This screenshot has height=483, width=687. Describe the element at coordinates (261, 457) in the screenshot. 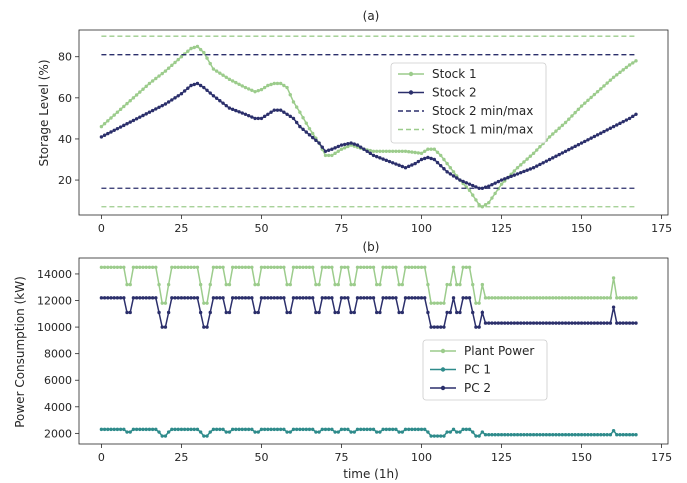

I see `x-tick-label: 50` at that location.